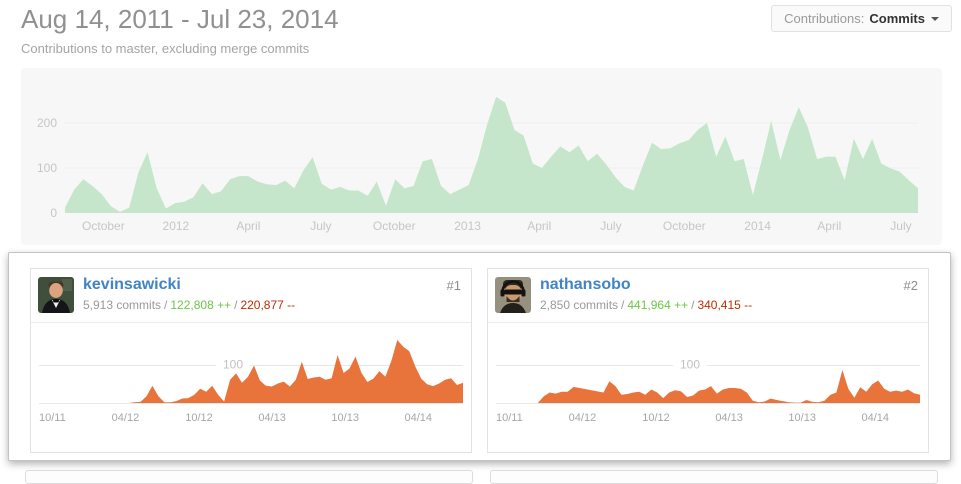 The width and height of the screenshot is (961, 484). I want to click on kevinsawicki-commits-svg: 100 10/11 04/12 10/12 04/13 10/13 04/14, so click(248, 382).